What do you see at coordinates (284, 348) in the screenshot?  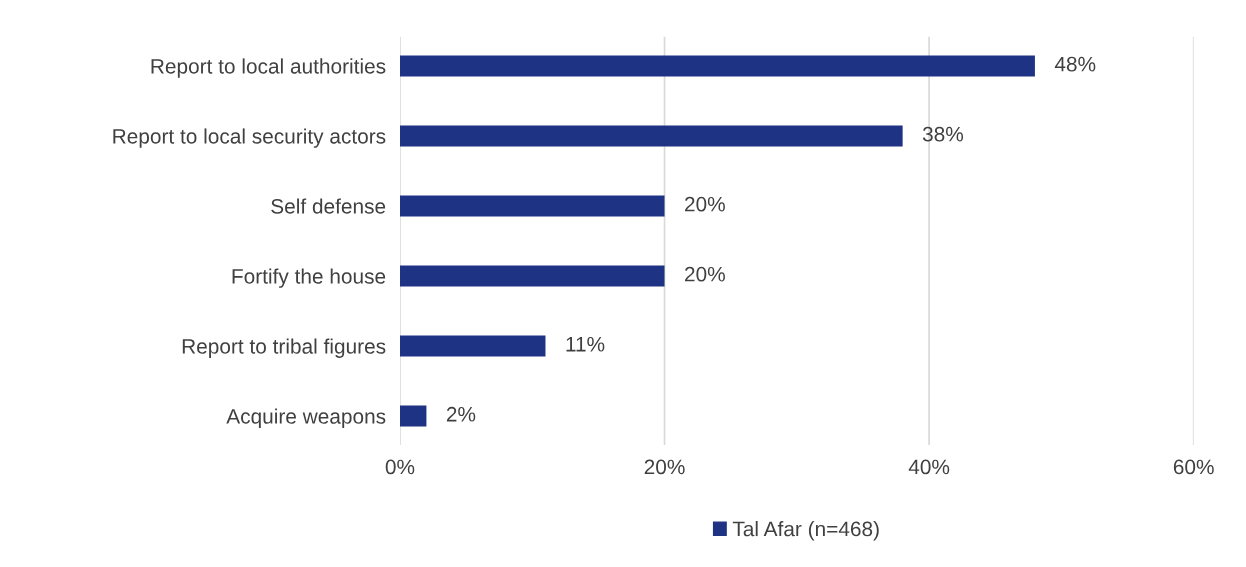 I see `y-tick-label: Report to tribal figures` at bounding box center [284, 348].